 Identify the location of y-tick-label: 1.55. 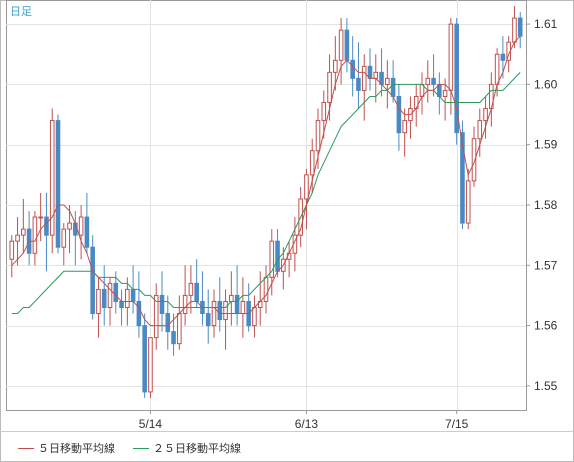
(546, 386).